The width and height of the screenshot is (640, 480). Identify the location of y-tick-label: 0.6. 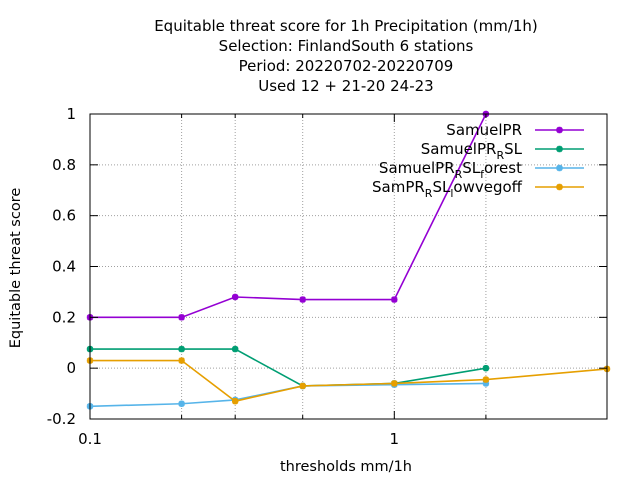
(64, 216).